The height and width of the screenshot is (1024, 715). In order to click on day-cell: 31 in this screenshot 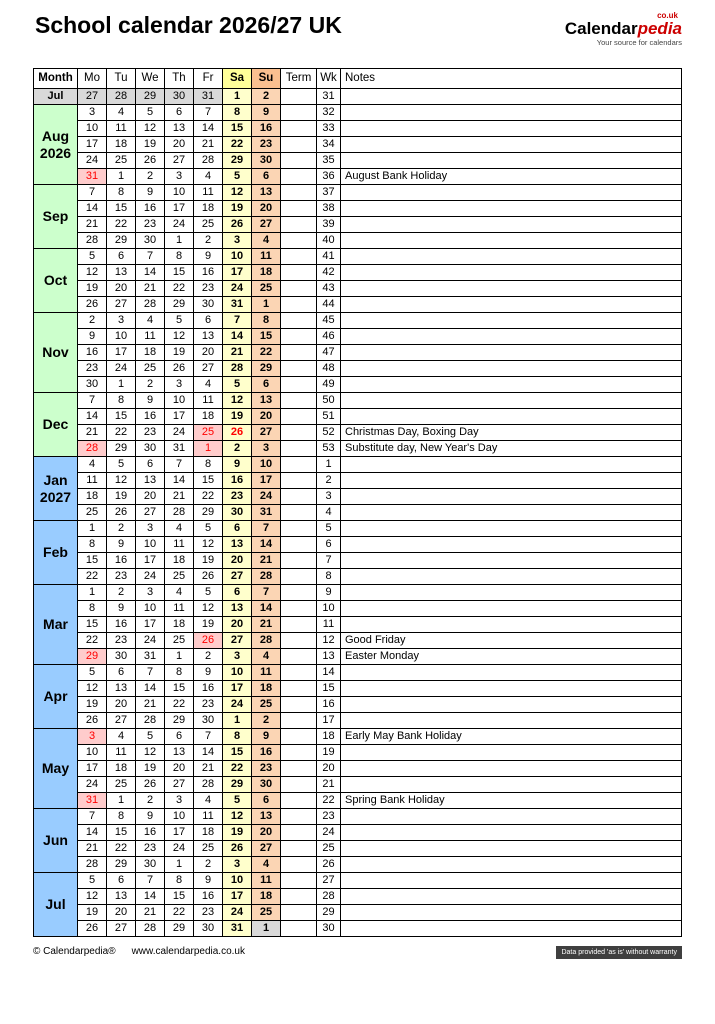, I will do `click(237, 928)`.